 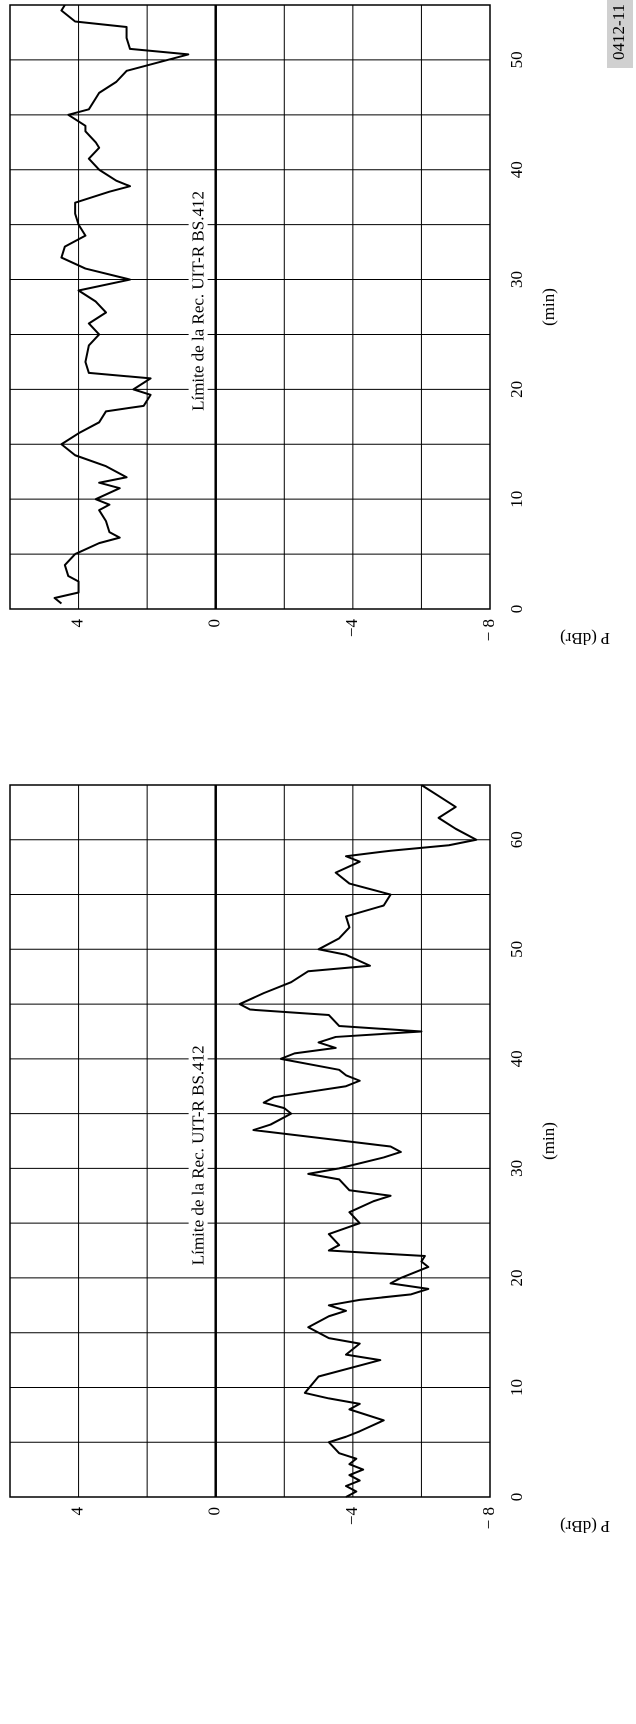 I want to click on figure-id: 0412-11, so click(x=618, y=32).